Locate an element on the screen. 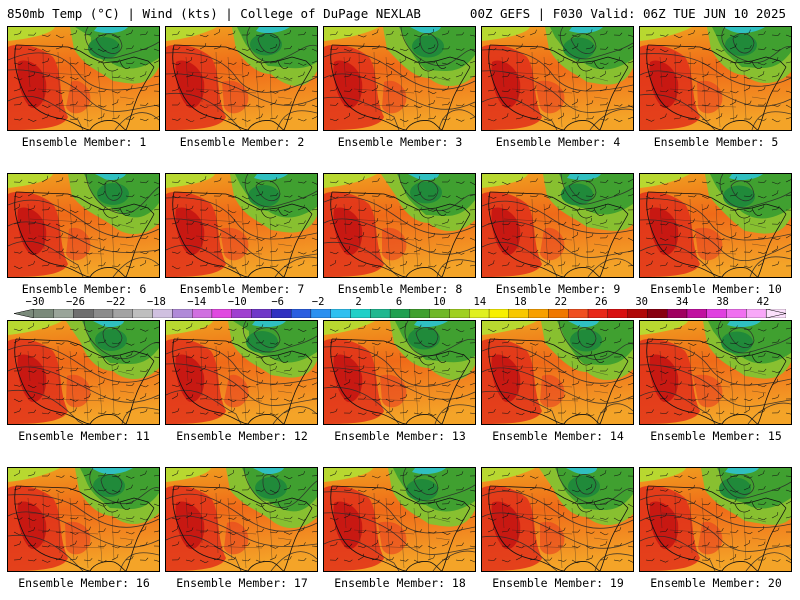  ensemble-member-label: Ensemble Member: 20 is located at coordinates (716, 583).